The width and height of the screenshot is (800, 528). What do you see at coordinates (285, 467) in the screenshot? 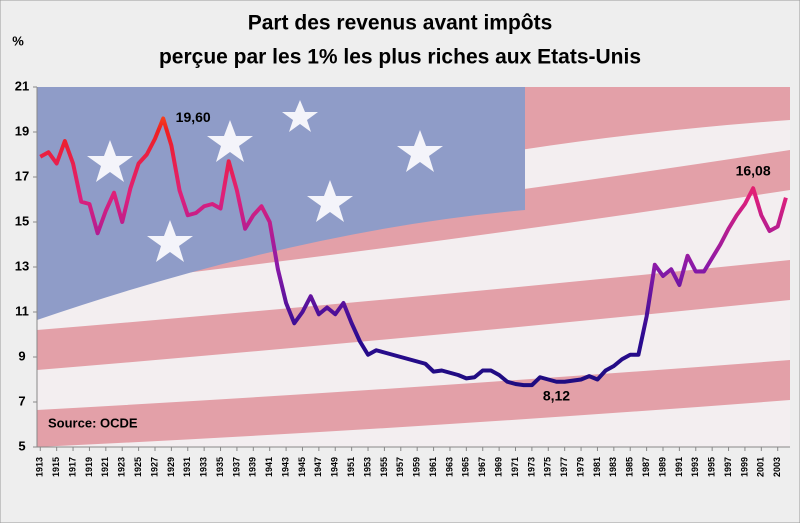
I see `x-tick-label: 1943` at bounding box center [285, 467].